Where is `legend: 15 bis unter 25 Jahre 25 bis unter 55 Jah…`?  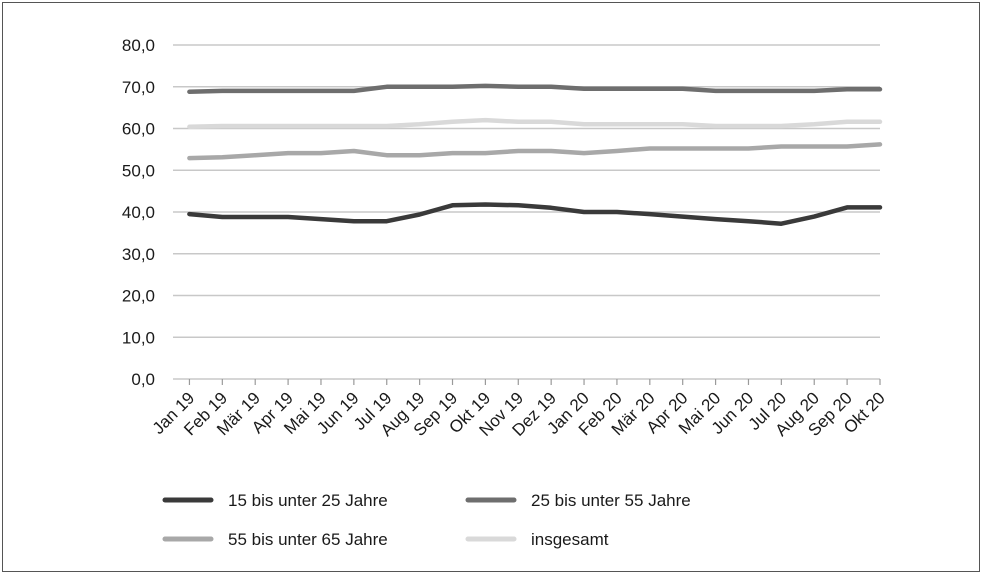 legend: 15 bis unter 25 Jahre 25 bis unter 55 Jah… is located at coordinates (426, 520).